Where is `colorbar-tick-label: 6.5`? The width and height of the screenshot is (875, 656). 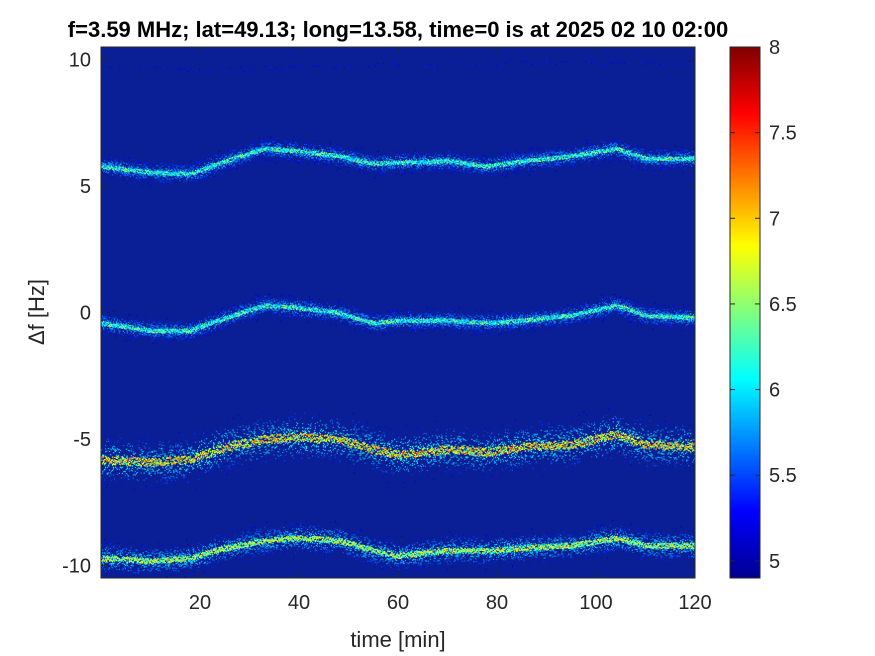 colorbar-tick-label: 6.5 is located at coordinates (783, 305).